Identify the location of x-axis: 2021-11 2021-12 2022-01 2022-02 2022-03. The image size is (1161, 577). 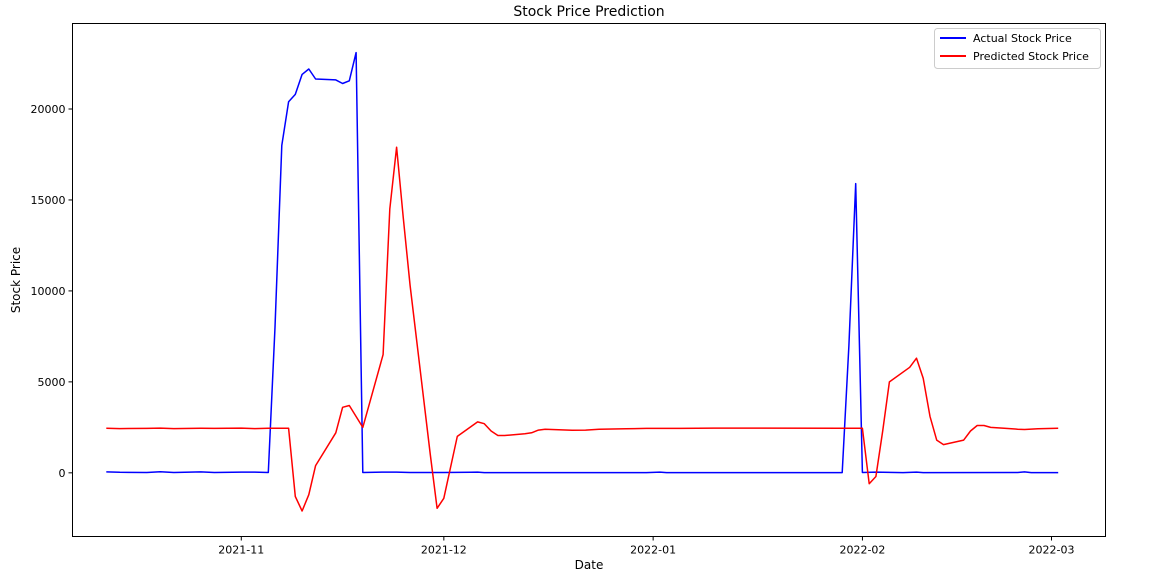
(646, 546).